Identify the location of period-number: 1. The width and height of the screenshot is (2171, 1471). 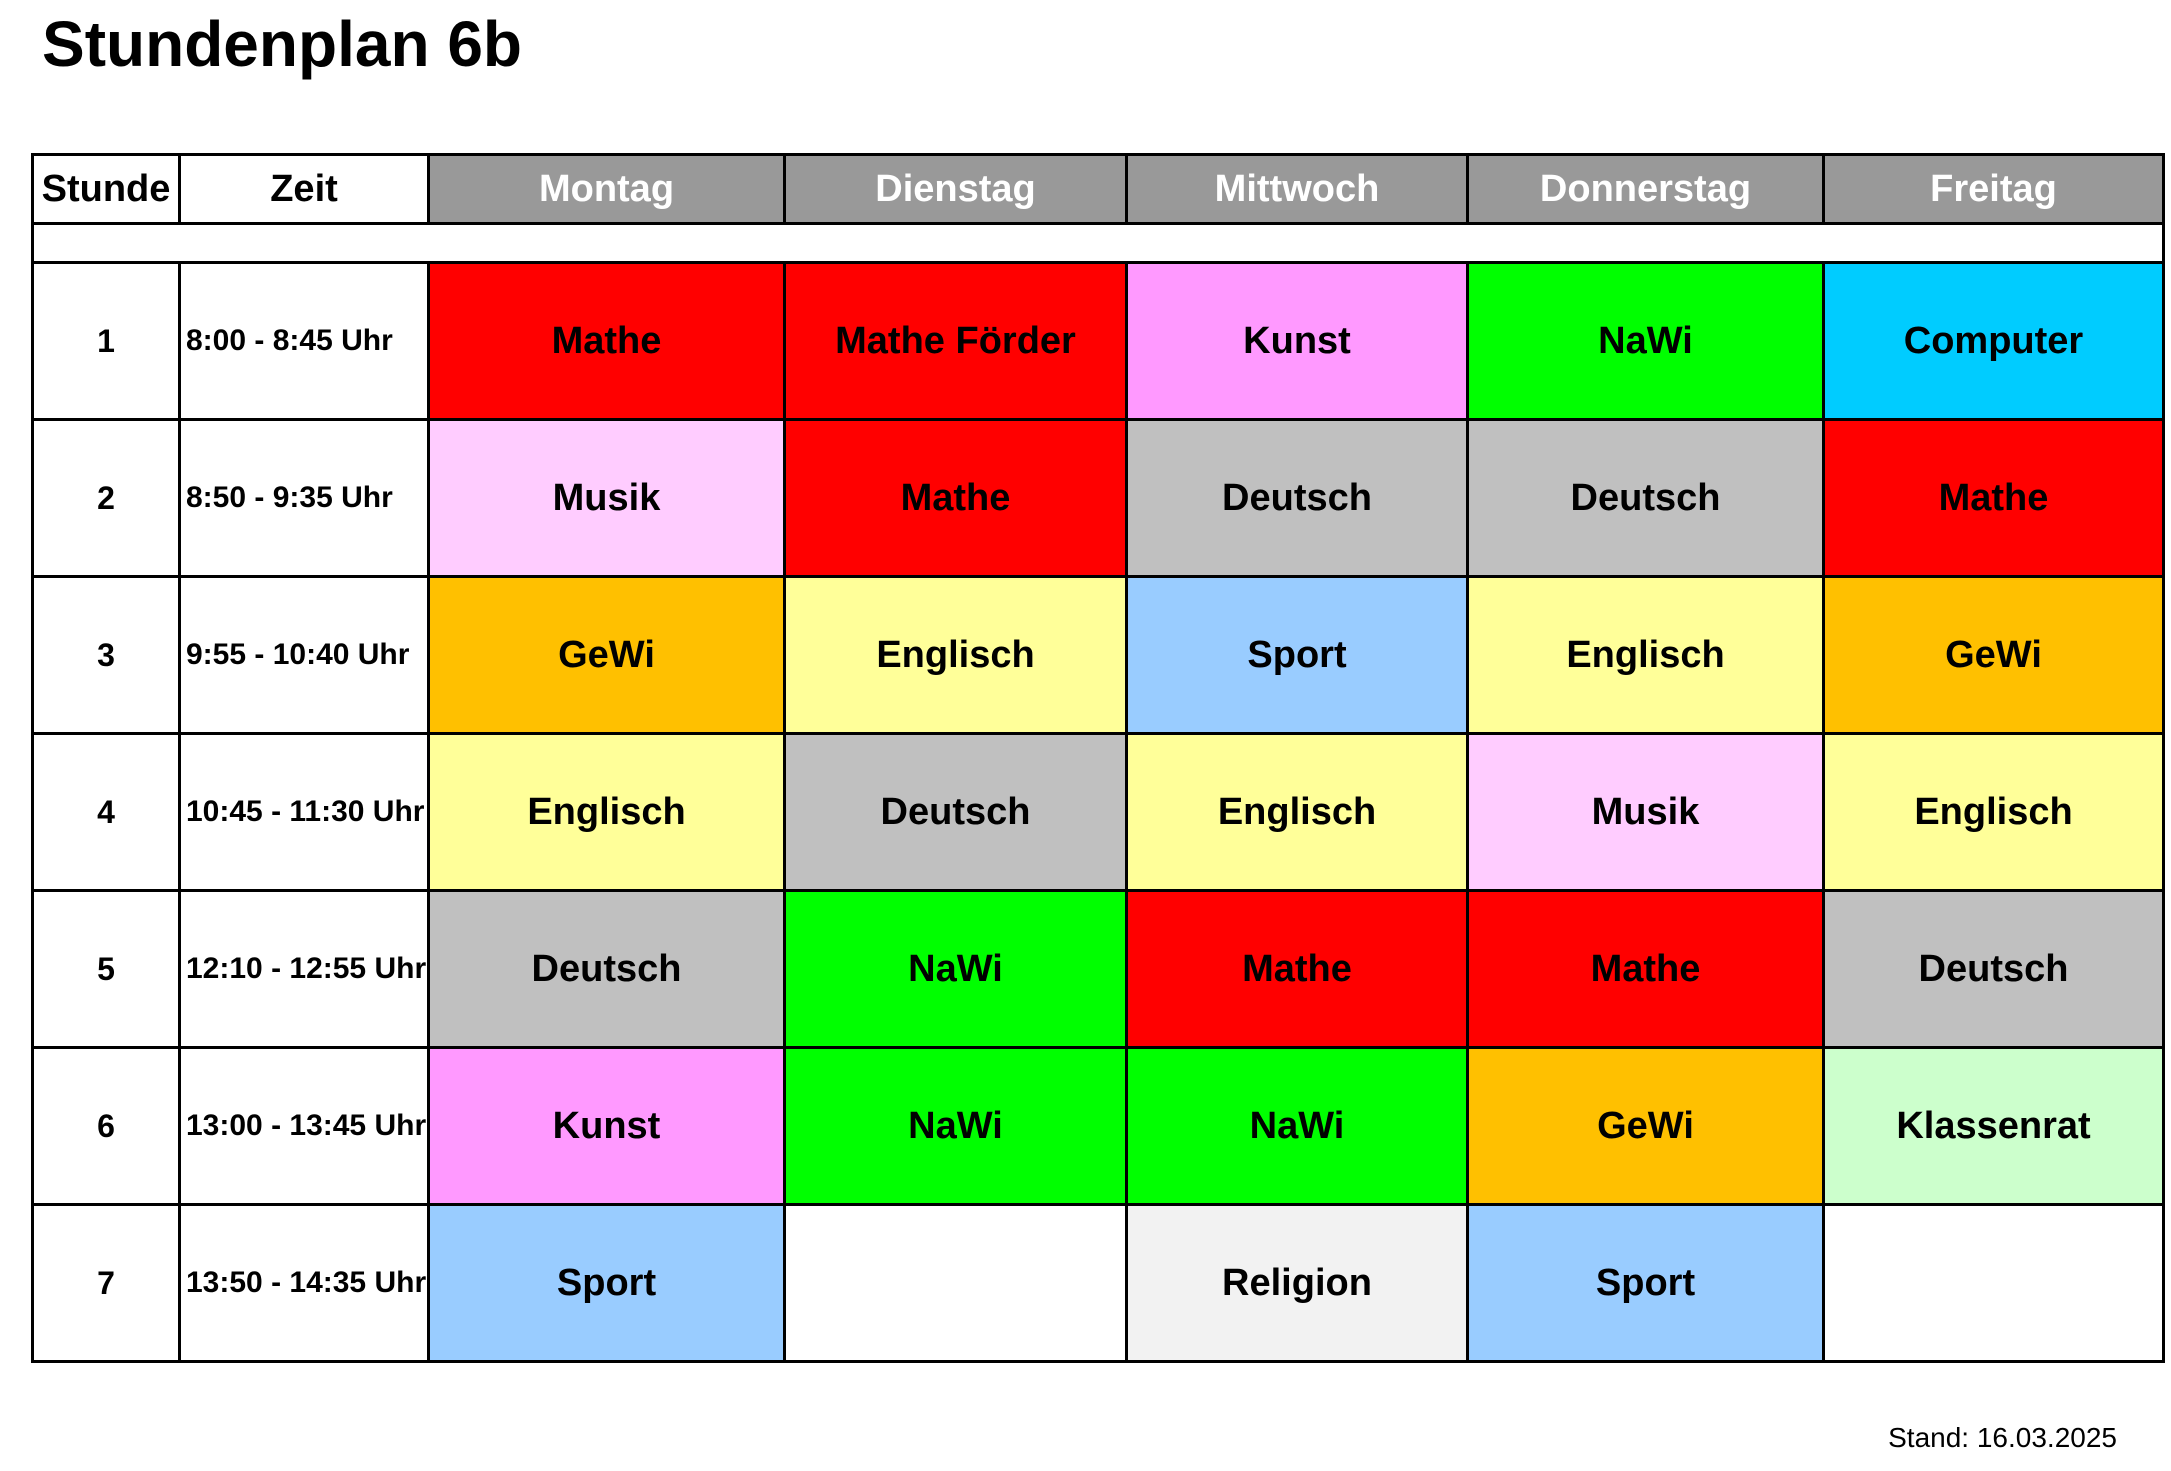
(106, 341).